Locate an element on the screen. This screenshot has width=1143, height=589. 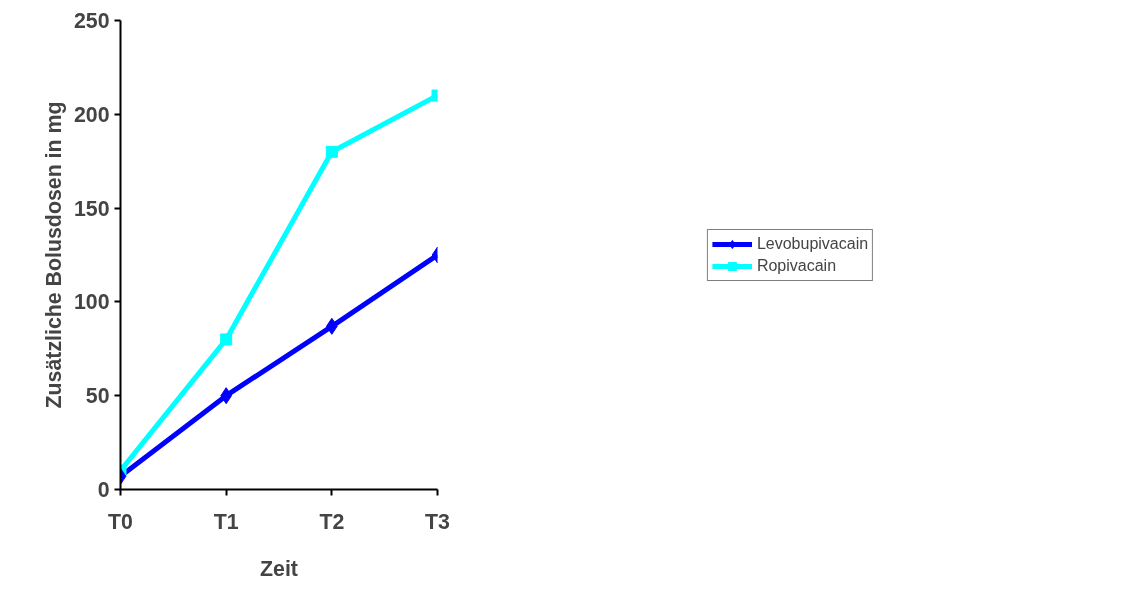
legend-label: Levobupivacain is located at coordinates (812, 243).